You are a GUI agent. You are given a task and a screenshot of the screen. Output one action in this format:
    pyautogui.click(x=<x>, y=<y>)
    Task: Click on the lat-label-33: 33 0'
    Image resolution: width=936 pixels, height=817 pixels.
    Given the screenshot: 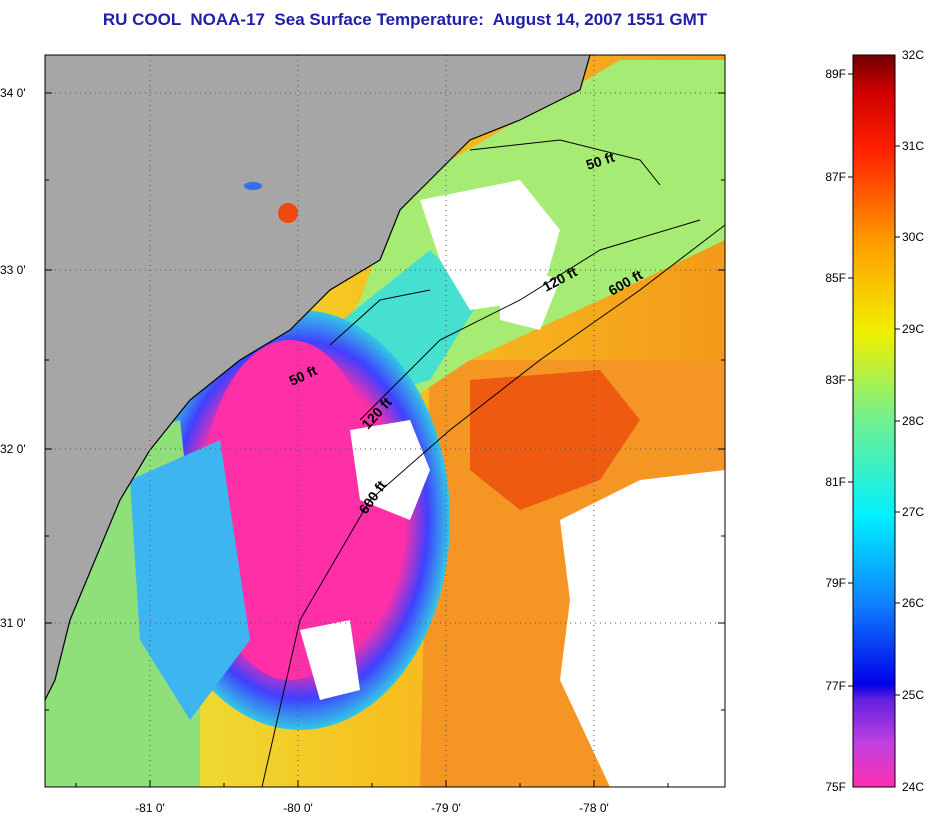 What is the action you would take?
    pyautogui.click(x=13, y=270)
    